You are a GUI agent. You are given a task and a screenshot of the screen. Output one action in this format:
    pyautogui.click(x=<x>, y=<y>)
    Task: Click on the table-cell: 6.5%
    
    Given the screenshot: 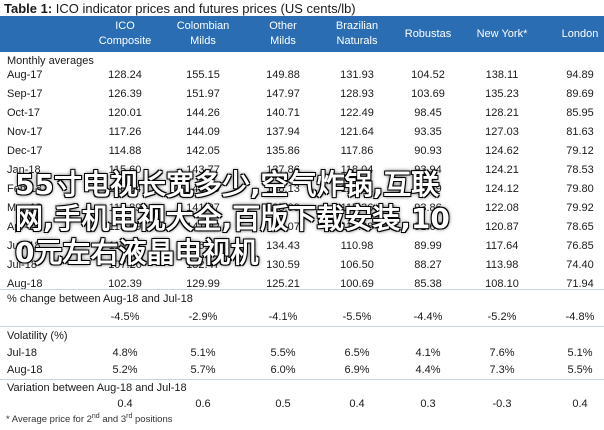 What is the action you would take?
    pyautogui.click(x=357, y=353)
    